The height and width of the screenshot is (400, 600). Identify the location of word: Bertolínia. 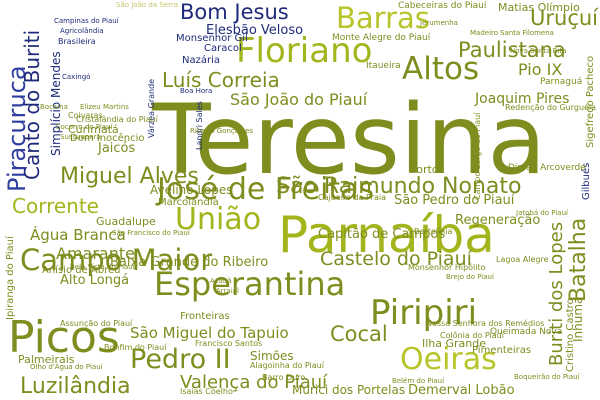
(433, 231).